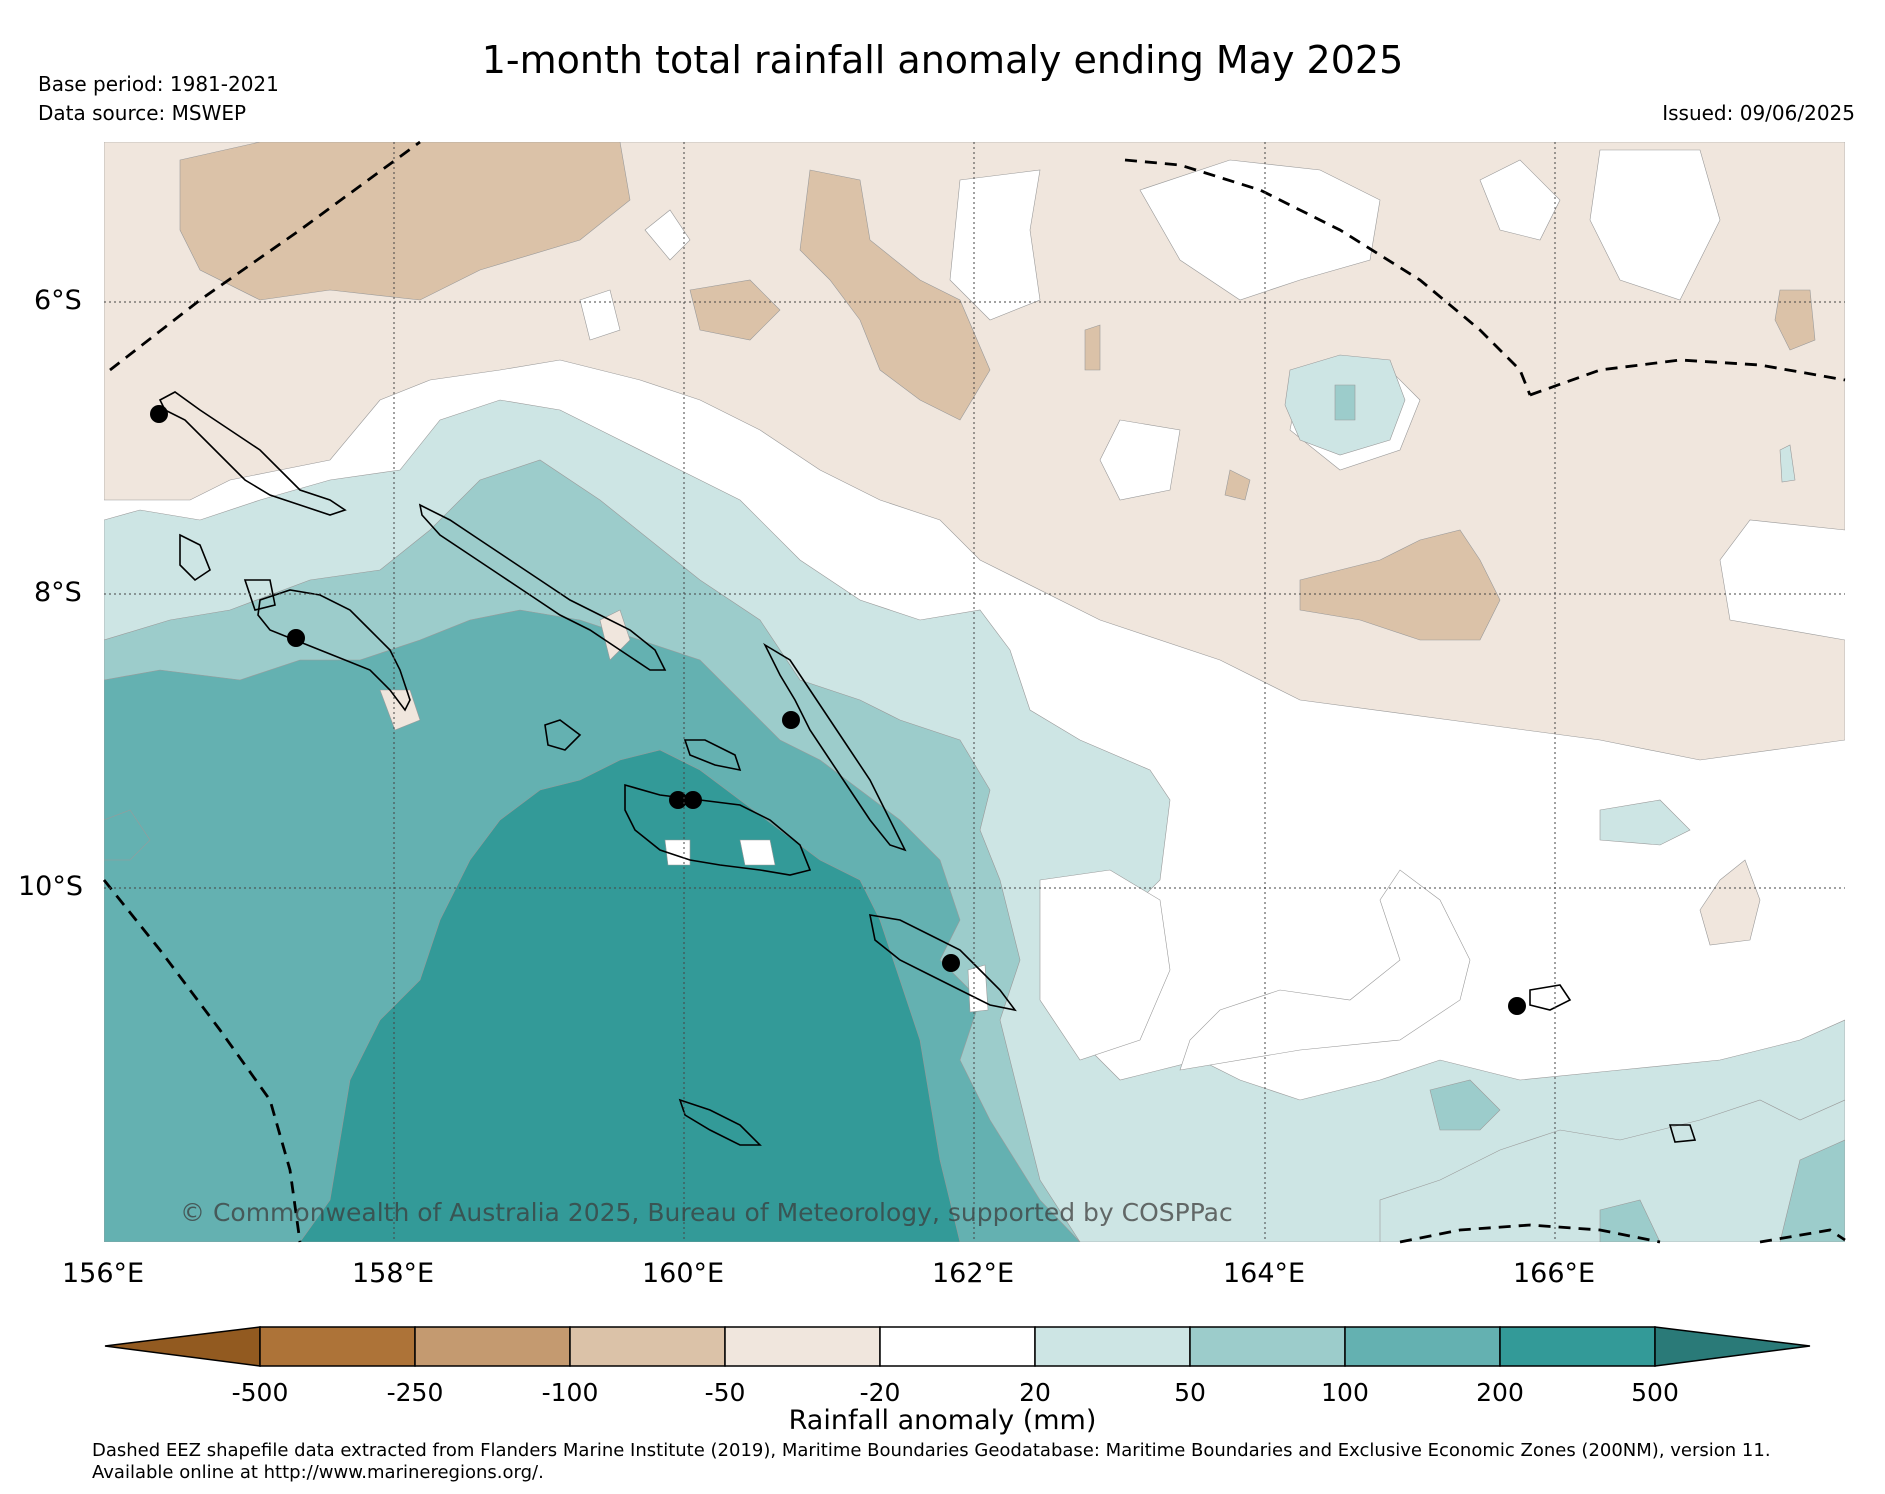  I want to click on vanuatu-north-coast, so click(1682, 1133).